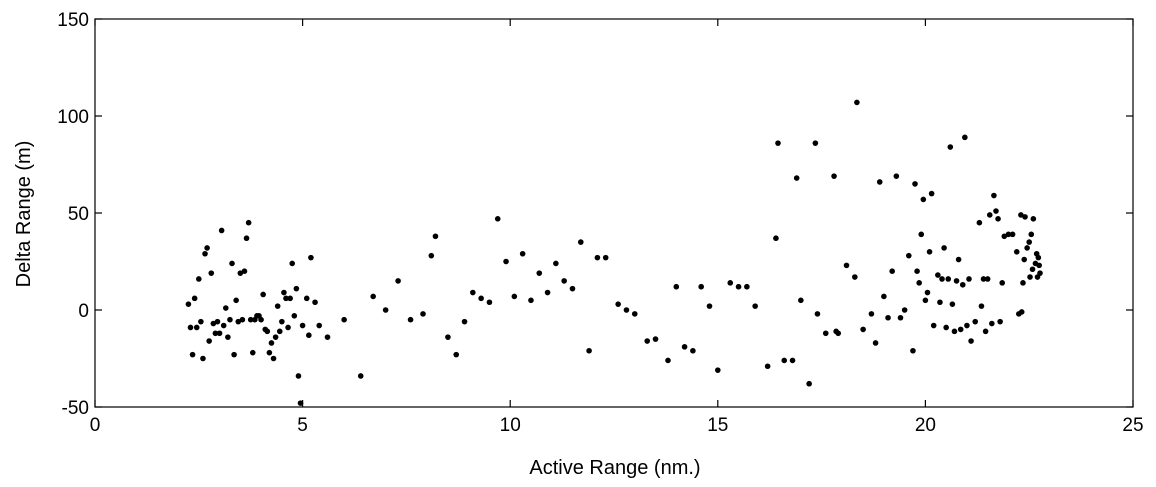 The height and width of the screenshot is (487, 1156). Describe the element at coordinates (95, 425) in the screenshot. I see `x-tick-label: 0` at that location.